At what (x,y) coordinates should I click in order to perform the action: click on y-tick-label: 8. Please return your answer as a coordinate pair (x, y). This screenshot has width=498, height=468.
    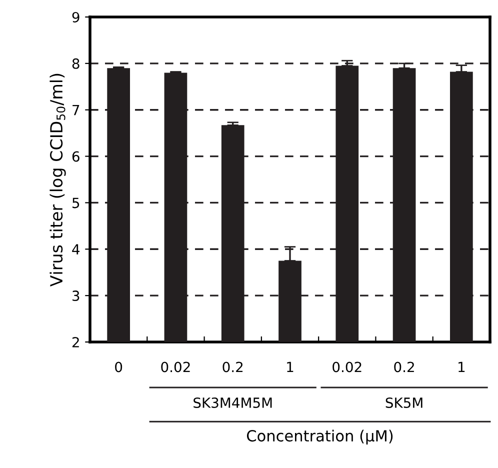
    Looking at the image, I should click on (76, 63).